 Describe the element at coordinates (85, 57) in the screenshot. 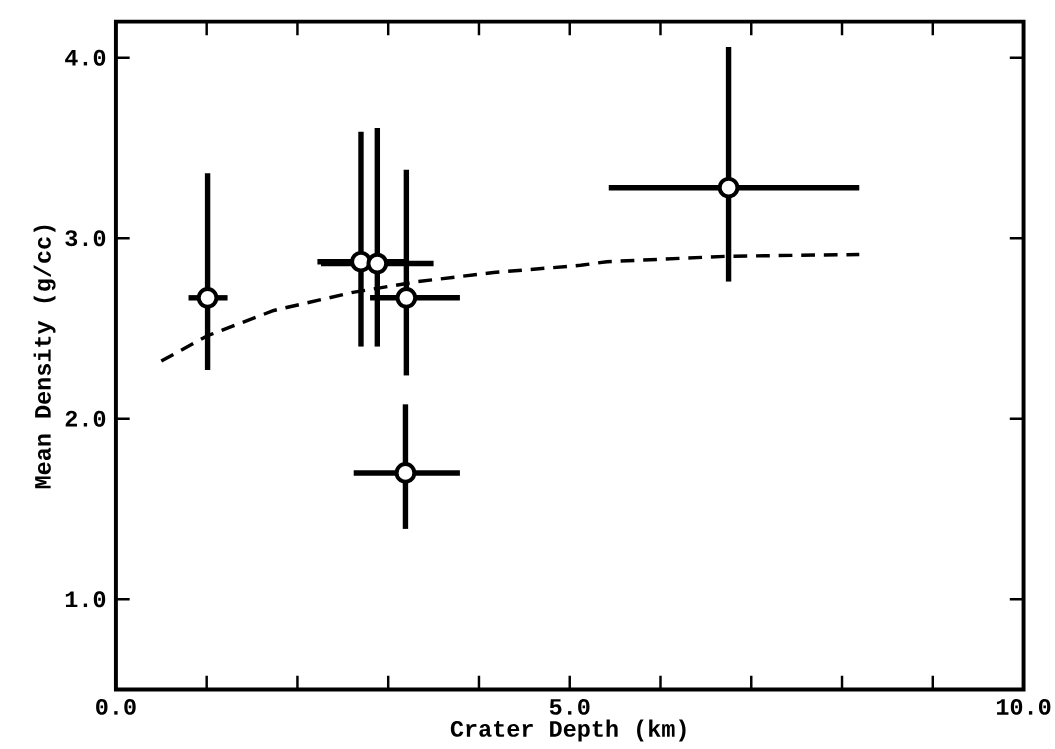

I see `y-tick-label: 4.0` at that location.